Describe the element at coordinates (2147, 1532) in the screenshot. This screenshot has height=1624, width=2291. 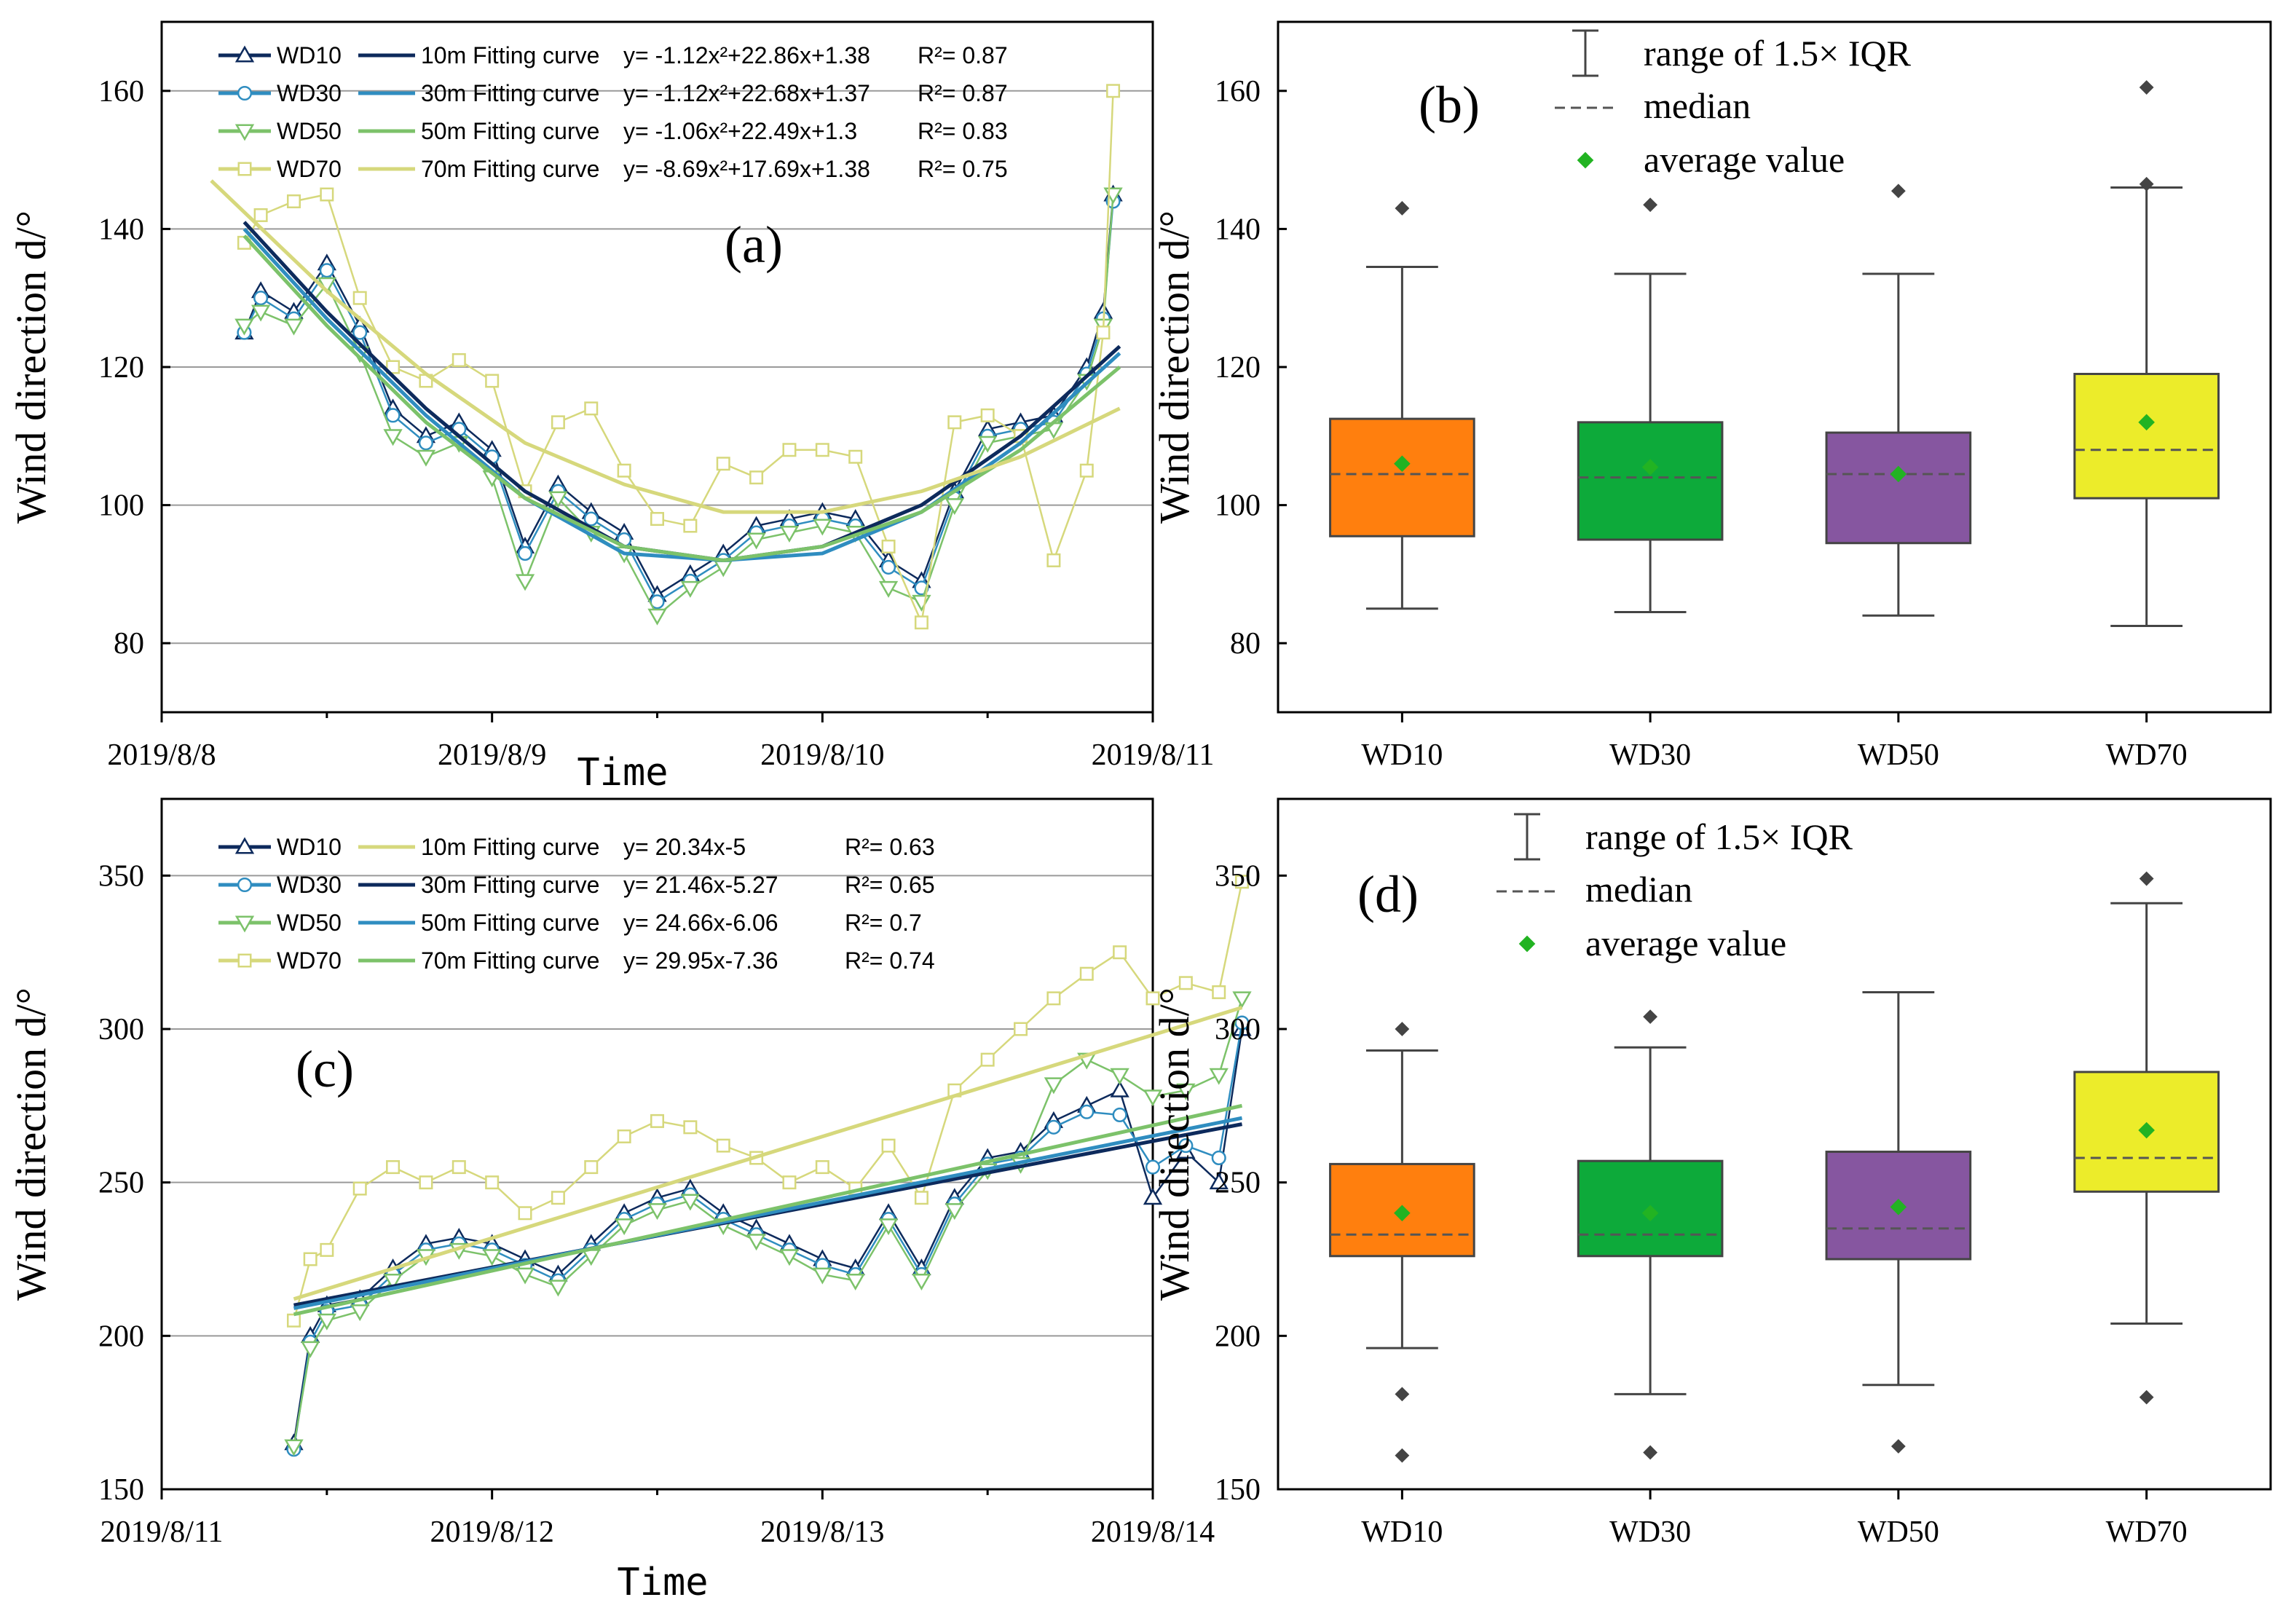
I see `x-tick-label: WD70` at that location.